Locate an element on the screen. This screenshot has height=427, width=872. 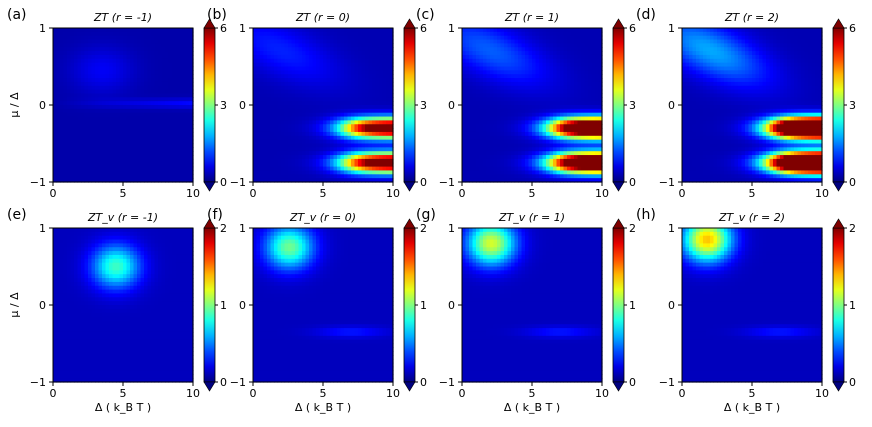
x-tick-label: 0 is located at coordinates (53, 193).